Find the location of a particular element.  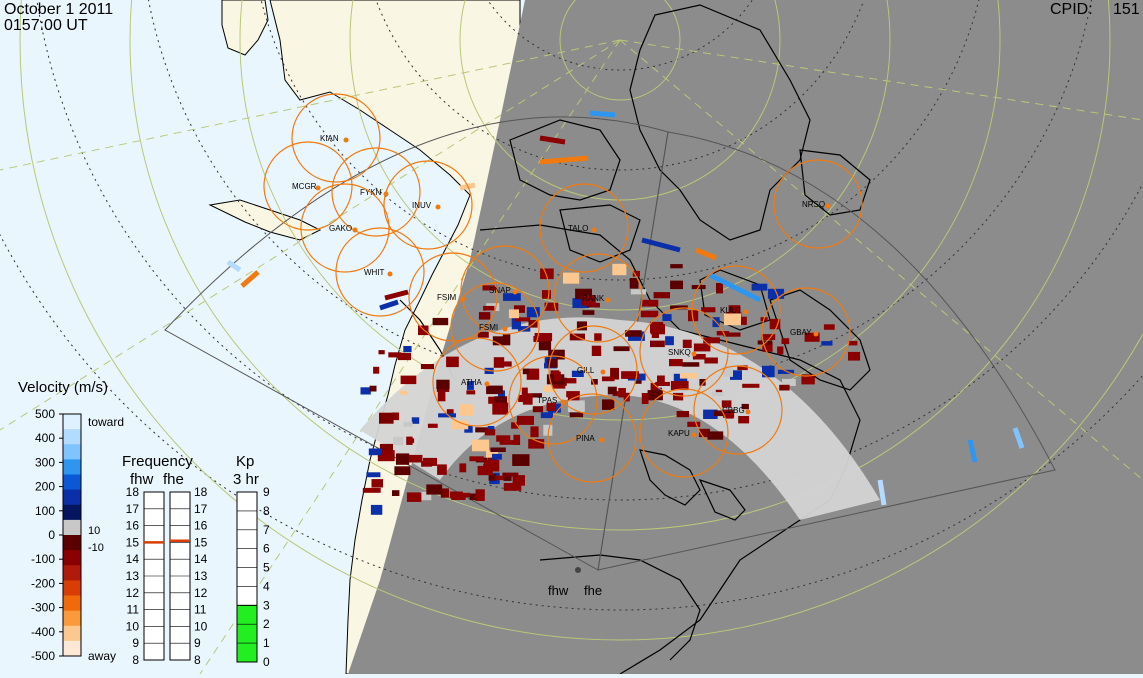

velocity-vector is located at coordinates (882, 492).